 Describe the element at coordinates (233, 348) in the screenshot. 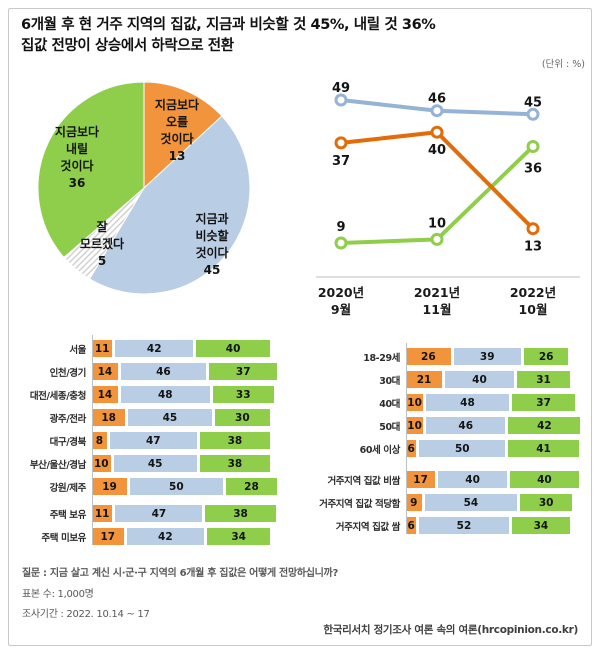

I see `bar-segment-fall: 40` at that location.